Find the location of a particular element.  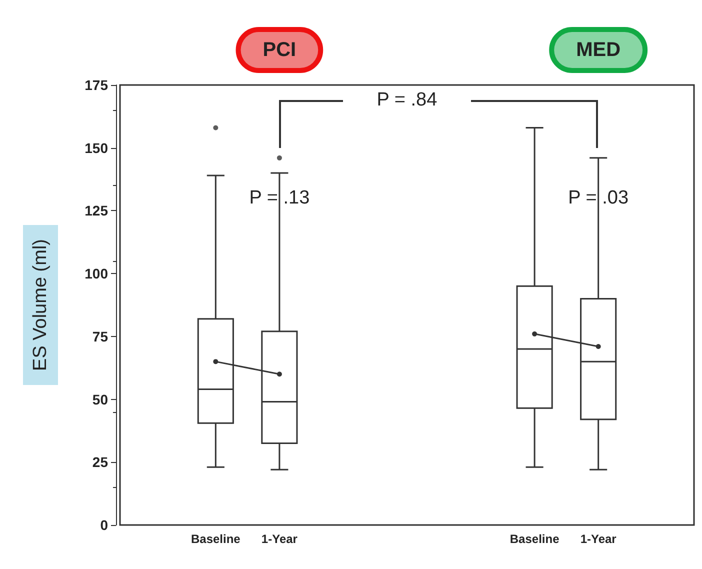

text: PCI is located at coordinates (279, 50).